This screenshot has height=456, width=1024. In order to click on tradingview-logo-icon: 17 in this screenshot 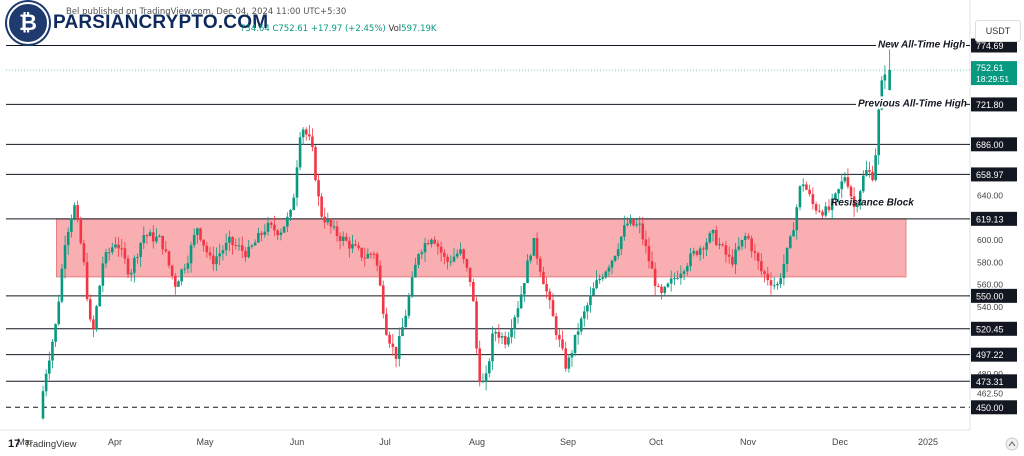, I will do `click(14, 444)`.